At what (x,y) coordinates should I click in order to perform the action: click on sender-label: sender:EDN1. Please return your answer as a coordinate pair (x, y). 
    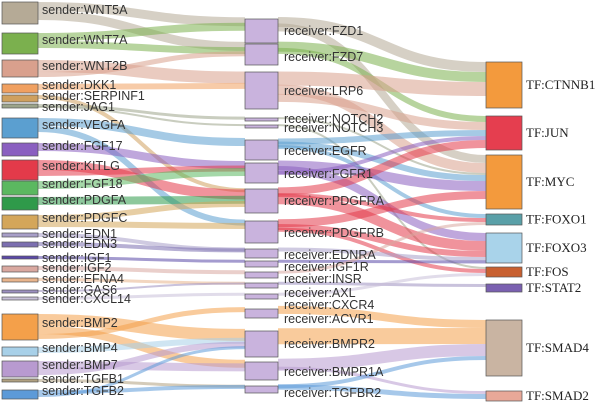
    Looking at the image, I should click on (79, 234).